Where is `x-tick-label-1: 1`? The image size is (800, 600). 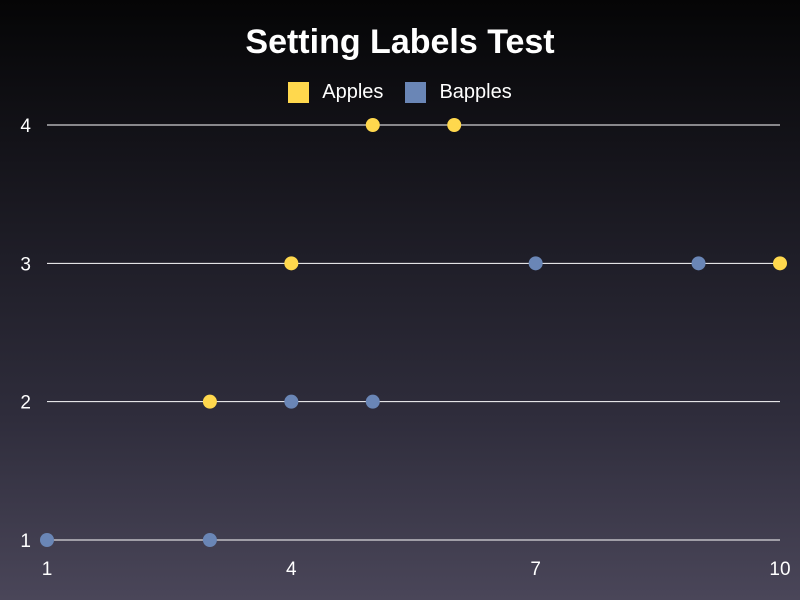
x-tick-label-1: 1 is located at coordinates (47, 569).